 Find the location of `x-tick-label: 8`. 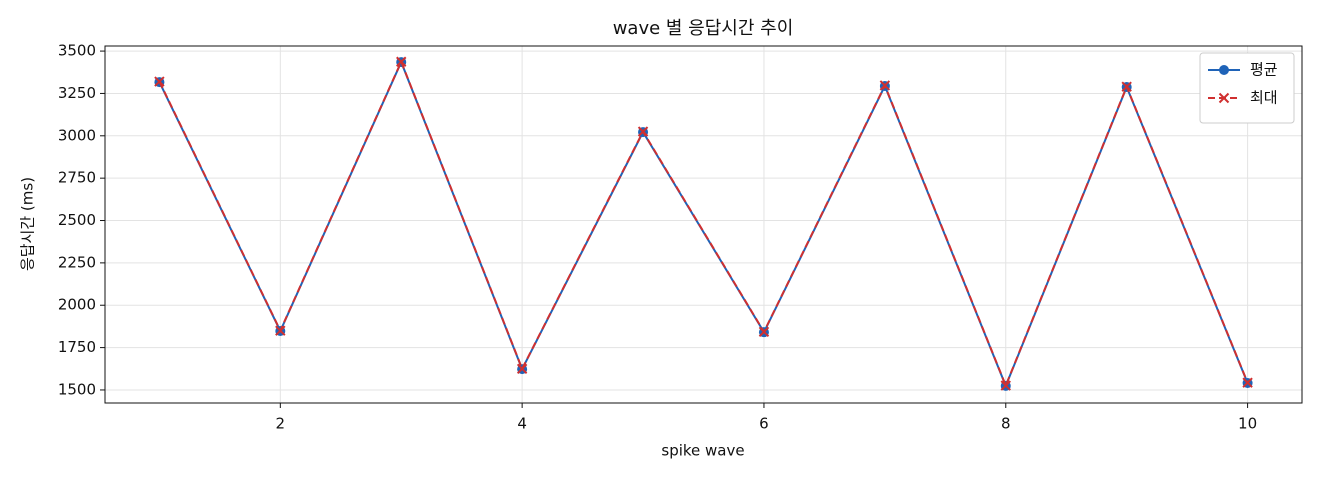

x-tick-label: 8 is located at coordinates (1006, 424).